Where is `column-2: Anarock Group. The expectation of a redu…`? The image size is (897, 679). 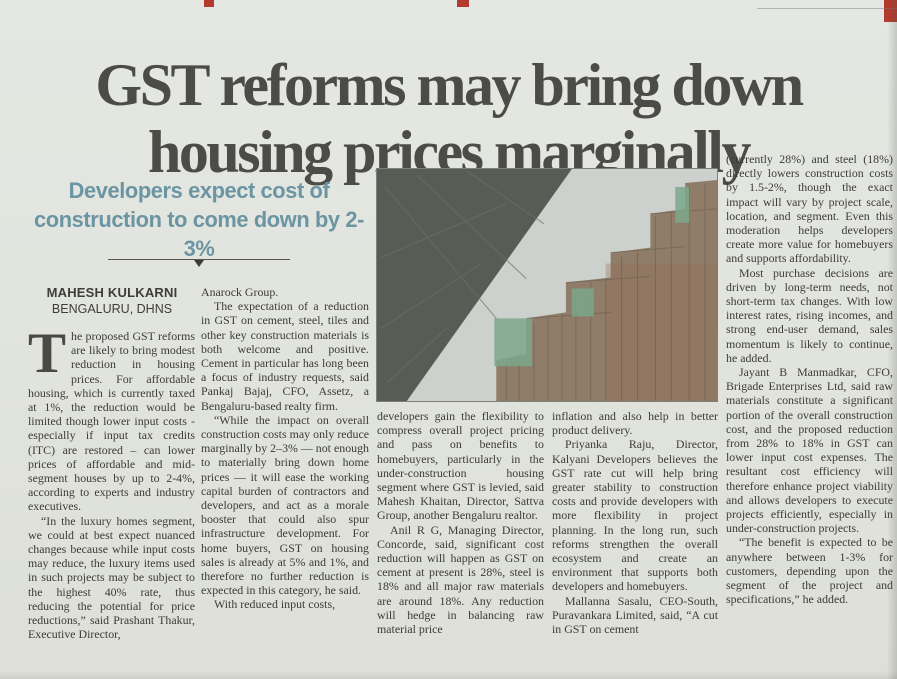 column-2: Anarock Group. The expectation of a redu… is located at coordinates (285, 448).